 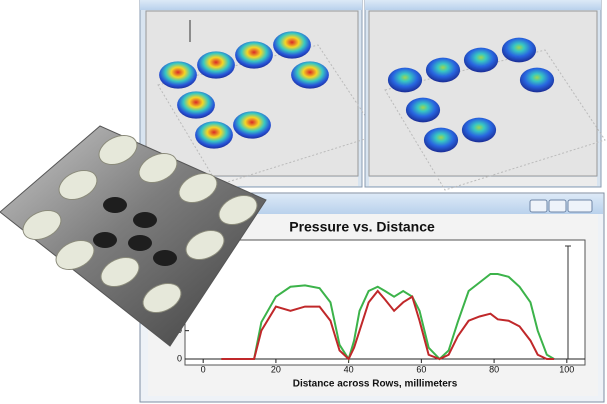 What do you see at coordinates (538, 206) in the screenshot?
I see `minimize-button` at bounding box center [538, 206].